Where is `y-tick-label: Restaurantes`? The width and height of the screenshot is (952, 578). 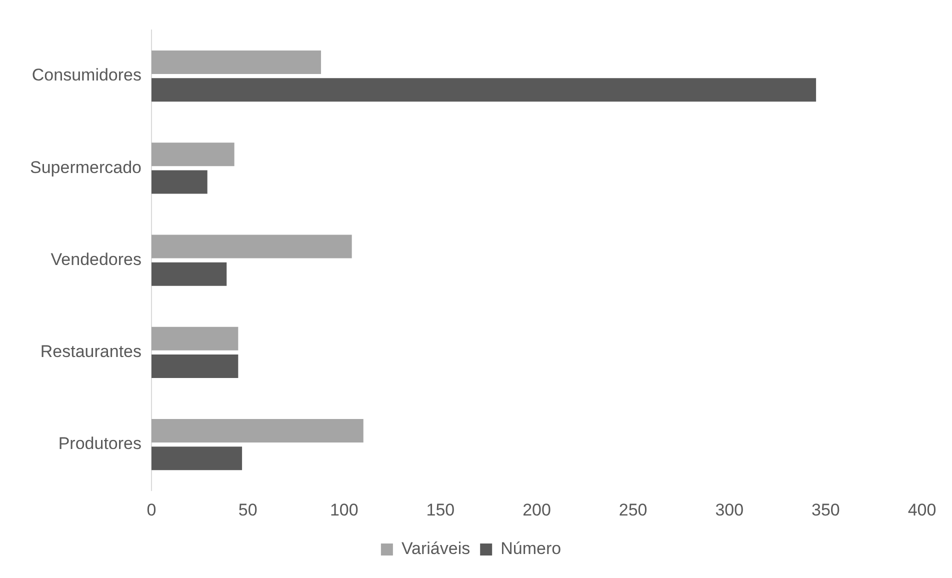
y-tick-label: Restaurantes is located at coordinates (91, 352).